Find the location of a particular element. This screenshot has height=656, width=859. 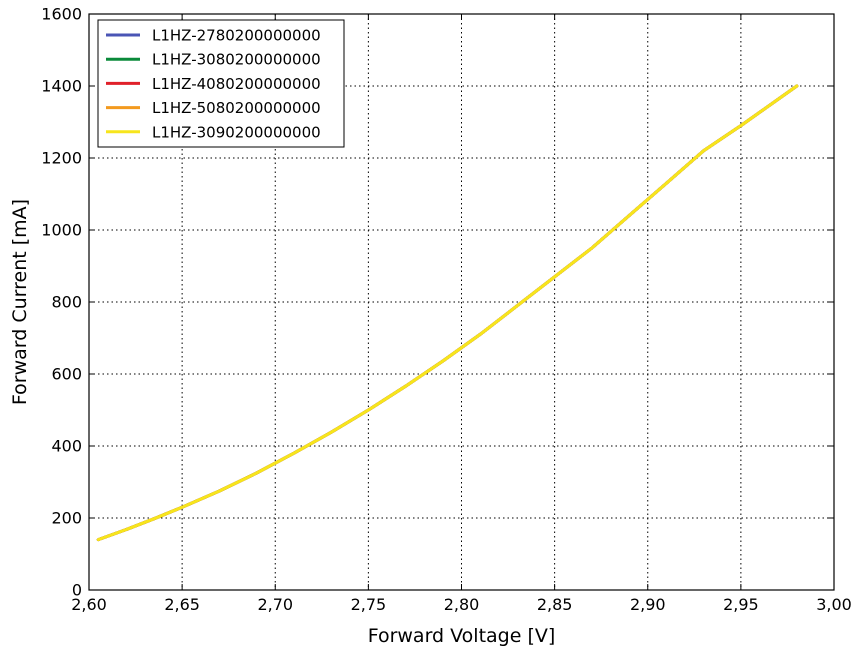

y-tick-label: 1200 is located at coordinates (61, 158).